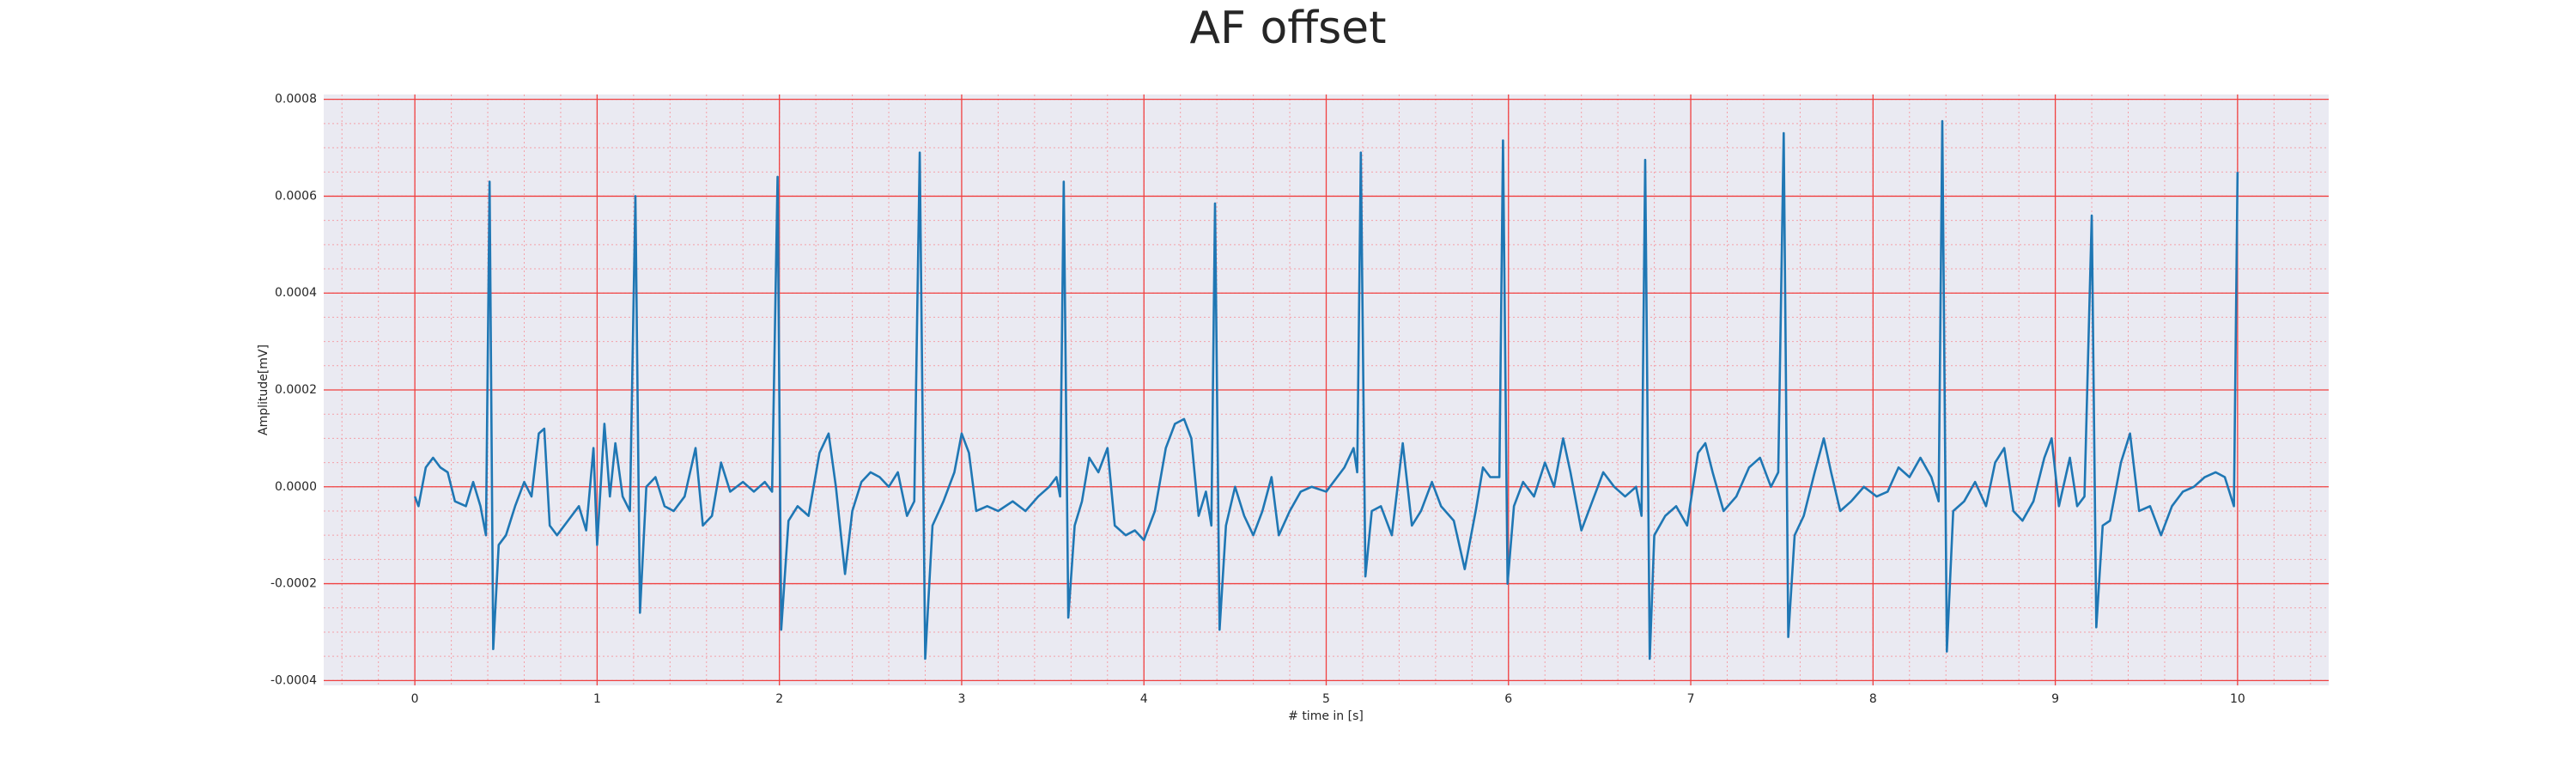  Describe the element at coordinates (961, 699) in the screenshot. I see `x-tick-label: 3` at that location.